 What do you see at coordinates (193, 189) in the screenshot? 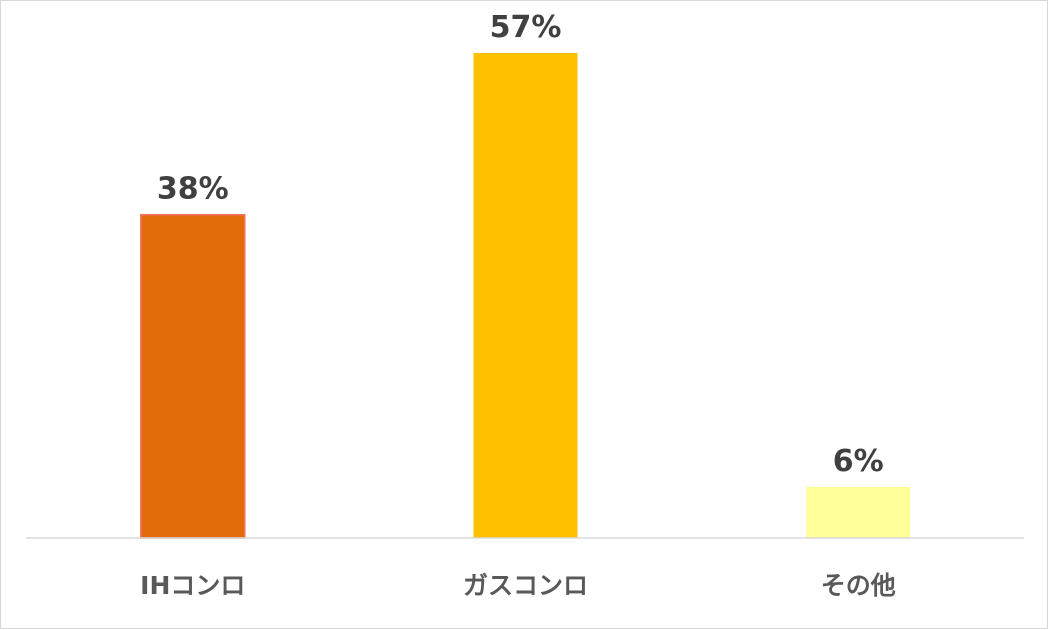
I see `data-label-1: 38%` at bounding box center [193, 189].